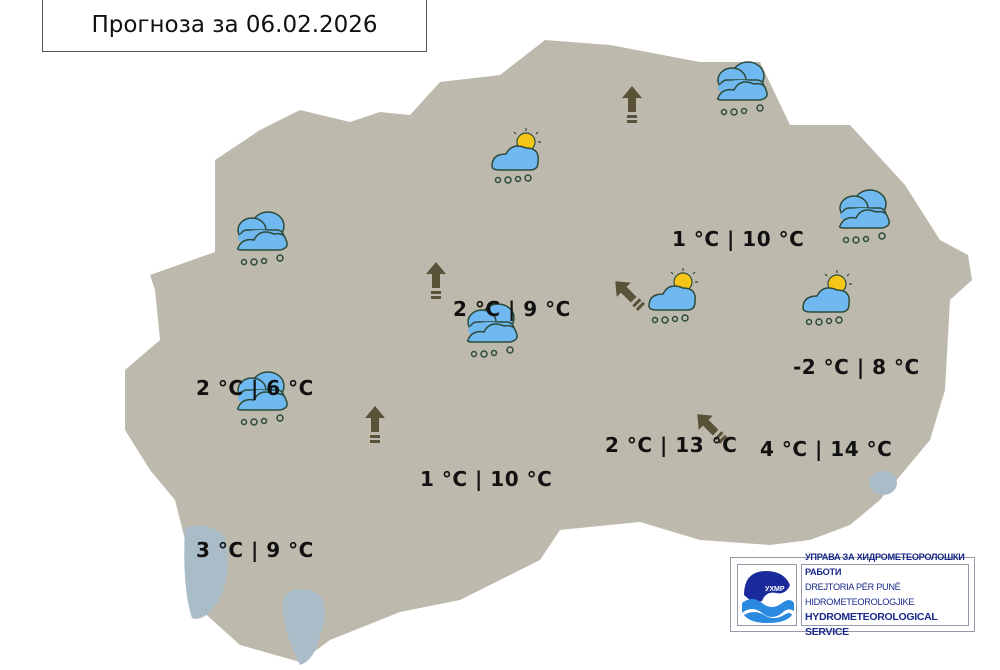  What do you see at coordinates (206, 572) in the screenshot?
I see `lake-ohrid` at bounding box center [206, 572].